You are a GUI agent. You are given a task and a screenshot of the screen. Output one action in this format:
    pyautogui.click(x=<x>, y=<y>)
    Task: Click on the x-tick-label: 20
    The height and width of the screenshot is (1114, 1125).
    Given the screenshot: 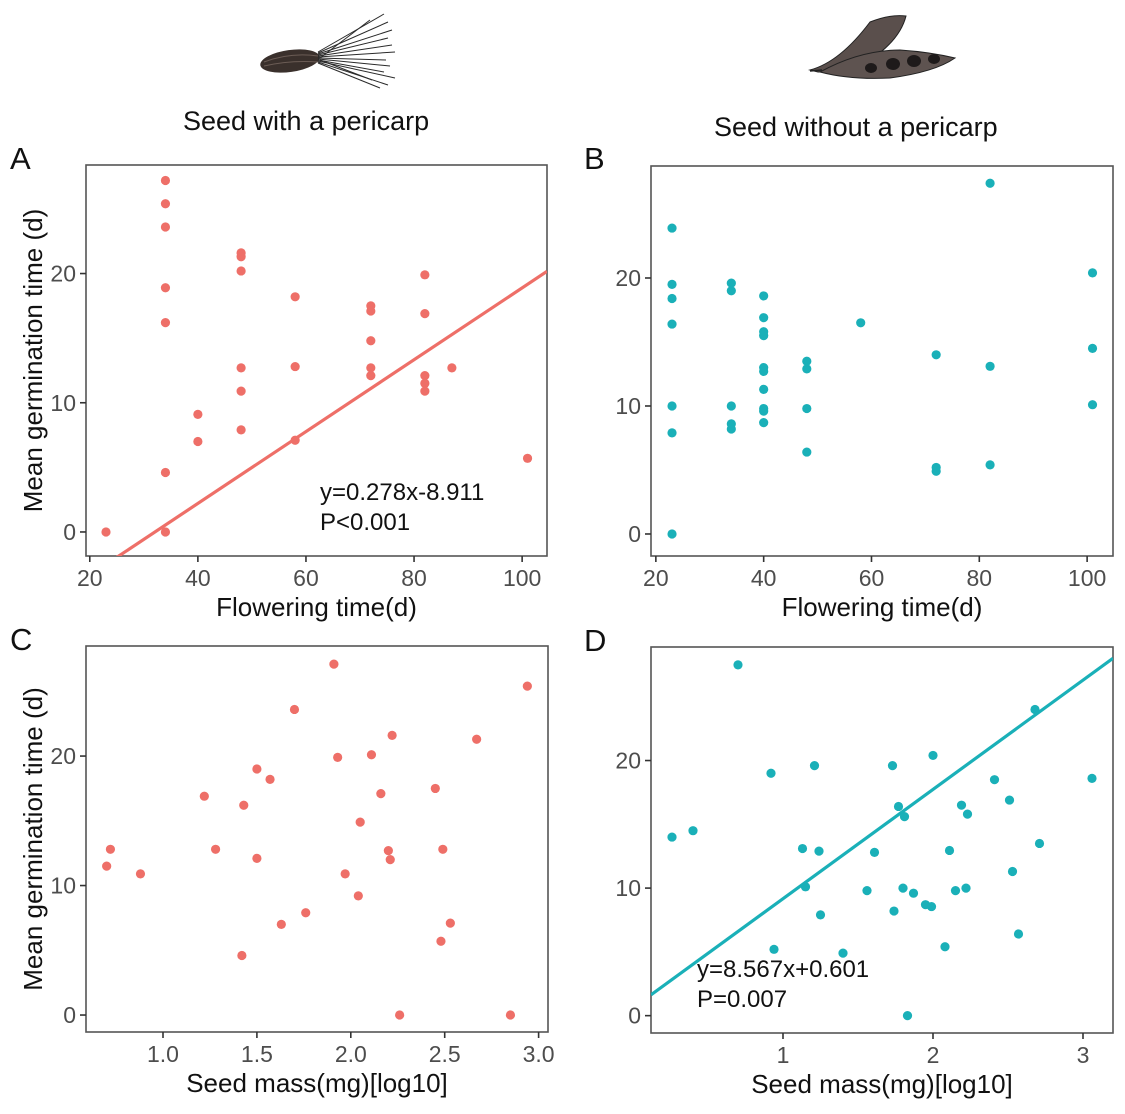 What is the action you would take?
    pyautogui.click(x=656, y=578)
    